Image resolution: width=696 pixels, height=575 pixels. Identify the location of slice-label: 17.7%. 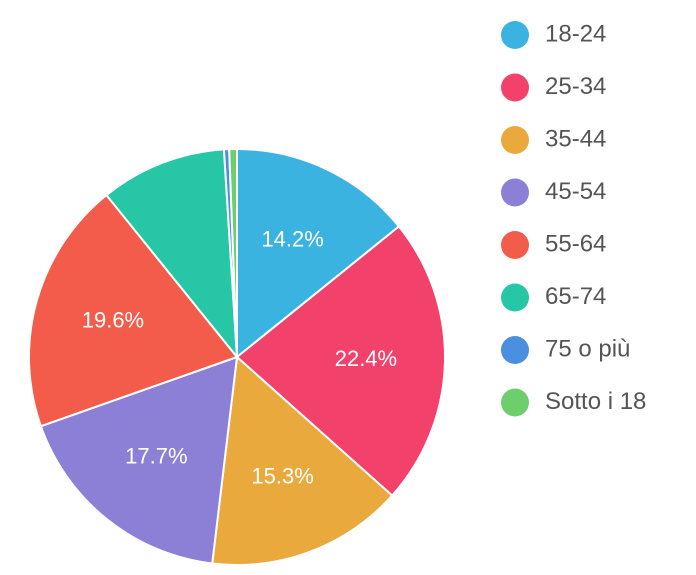
(156, 455).